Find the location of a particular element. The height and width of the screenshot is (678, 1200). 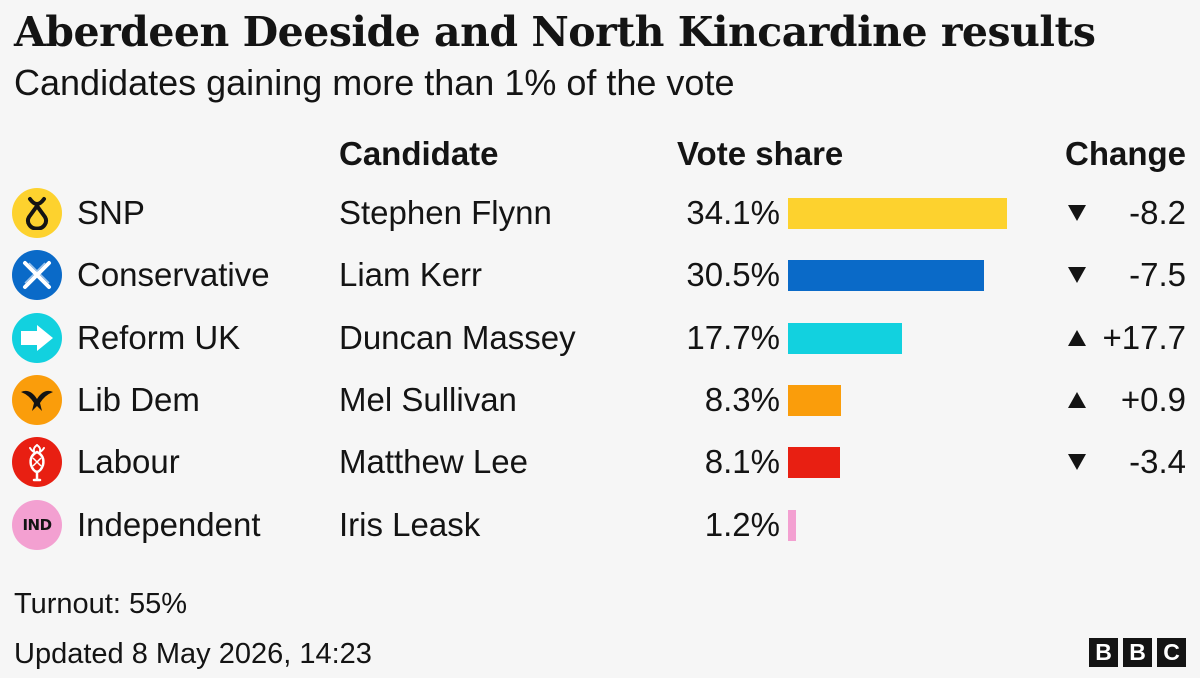

table-row: SNP Stephen Flynn 34.1% -8.2 is located at coordinates (600, 213).